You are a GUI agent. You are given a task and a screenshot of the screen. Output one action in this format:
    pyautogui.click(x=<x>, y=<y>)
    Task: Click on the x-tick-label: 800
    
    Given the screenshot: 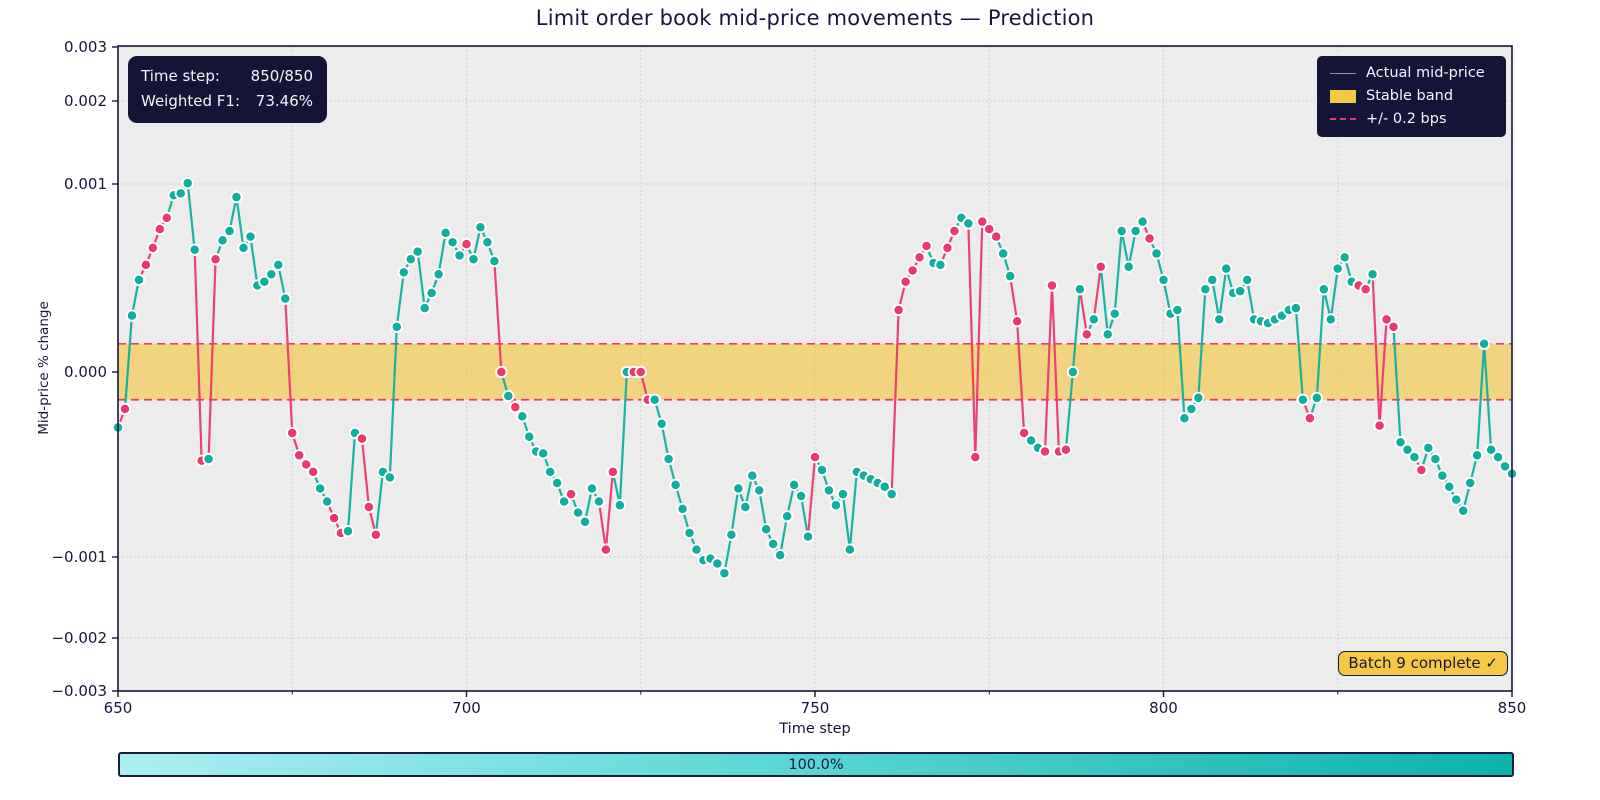 What is the action you would take?
    pyautogui.click(x=1163, y=708)
    